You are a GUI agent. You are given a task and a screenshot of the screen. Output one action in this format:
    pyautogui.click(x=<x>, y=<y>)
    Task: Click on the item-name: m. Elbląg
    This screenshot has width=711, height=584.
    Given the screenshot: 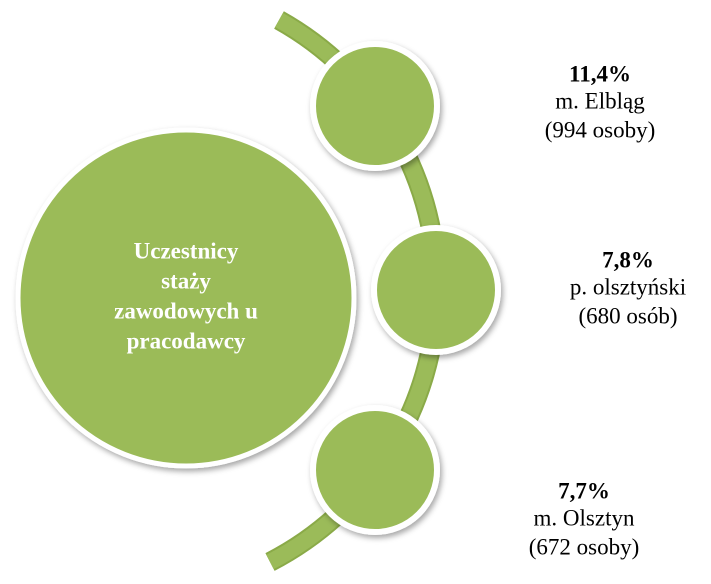 What is the action you would take?
    pyautogui.click(x=600, y=100)
    